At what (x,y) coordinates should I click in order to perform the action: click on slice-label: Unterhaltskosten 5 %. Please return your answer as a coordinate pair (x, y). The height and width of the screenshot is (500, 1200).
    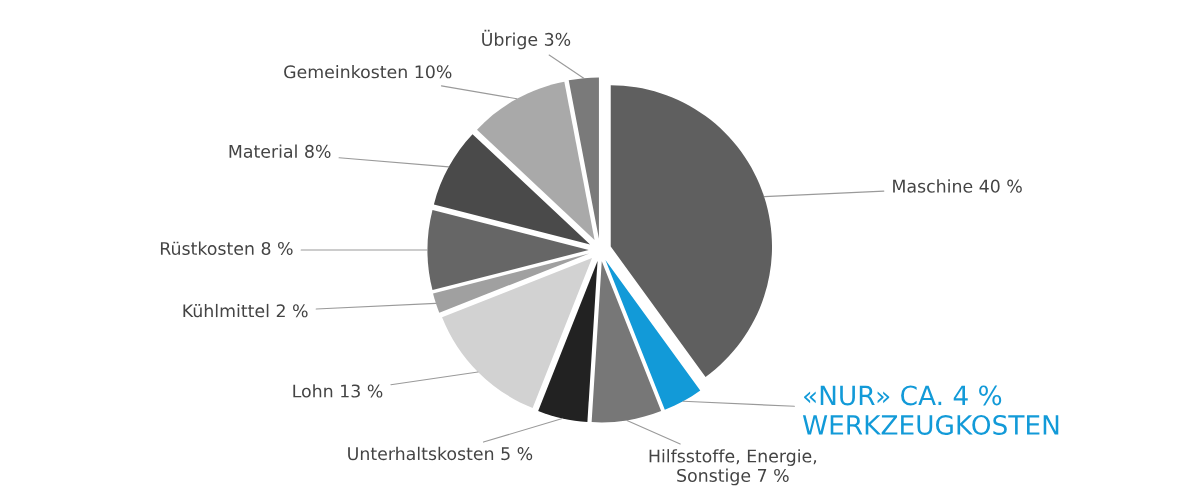
    Looking at the image, I should click on (440, 453).